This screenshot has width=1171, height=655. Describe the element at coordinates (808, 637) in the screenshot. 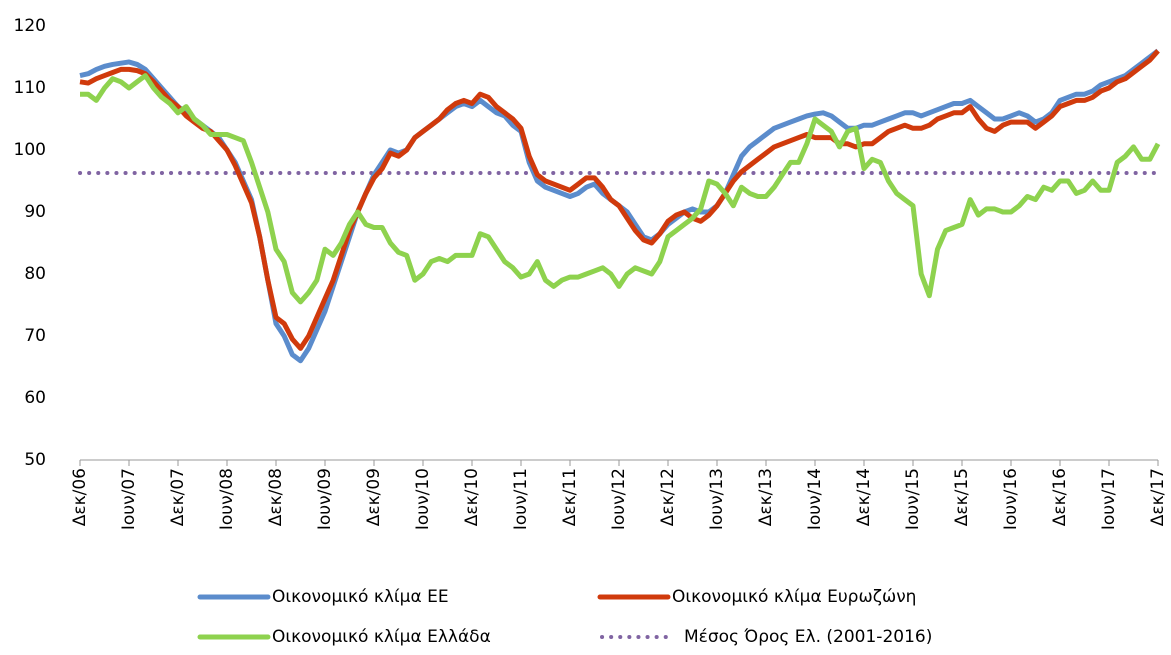

I see `legend-label: Μέσος Όρος Ελ. (2001-2016)` at that location.